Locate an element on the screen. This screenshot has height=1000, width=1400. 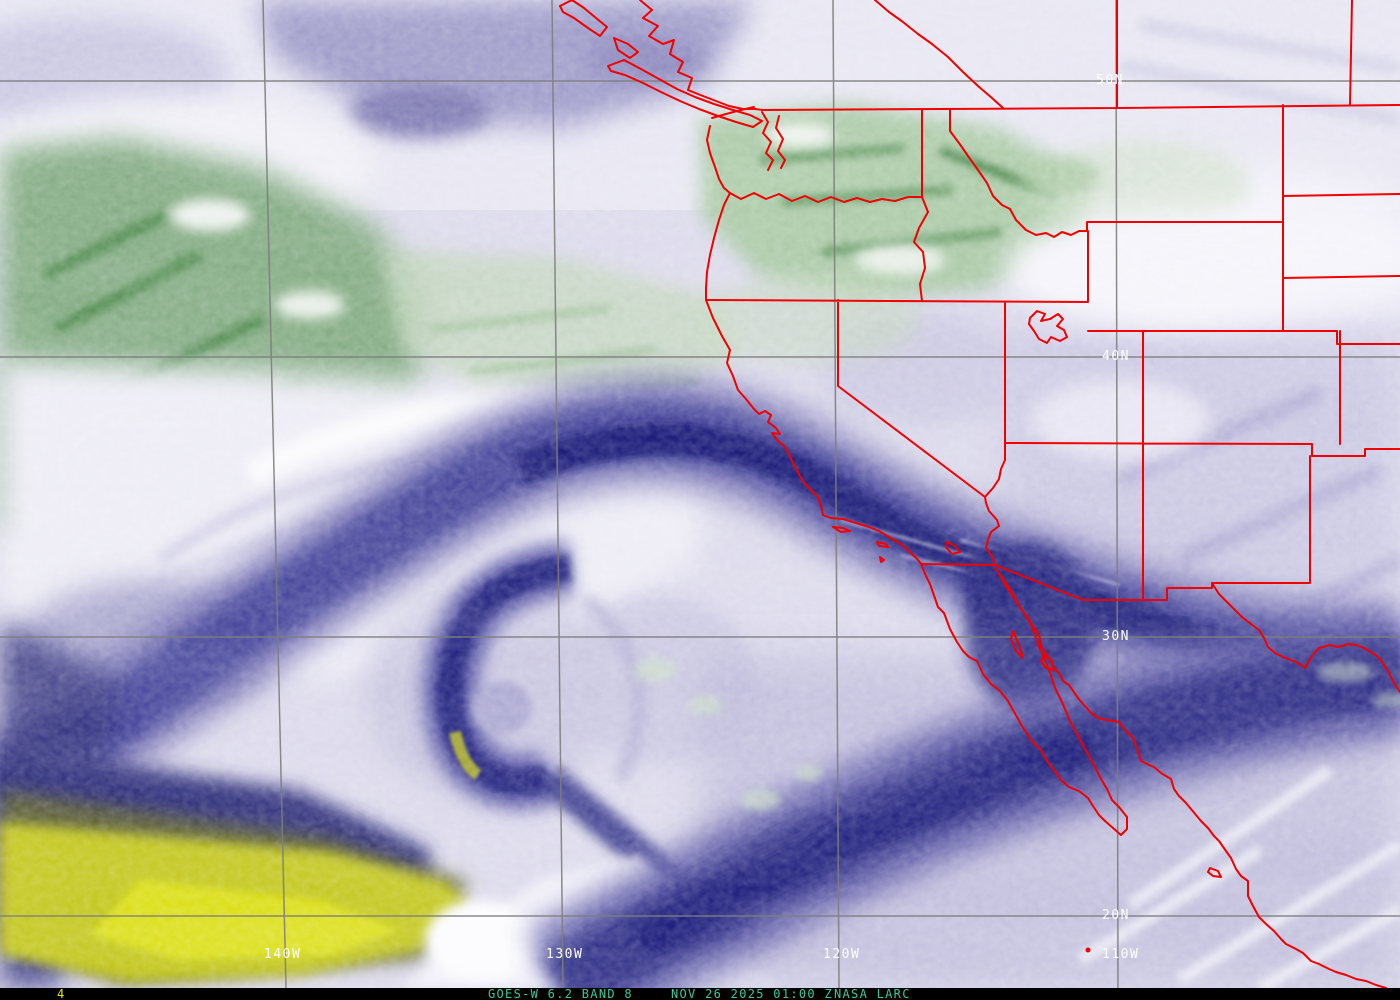
lat-label-40n: 40N is located at coordinates (1116, 356).